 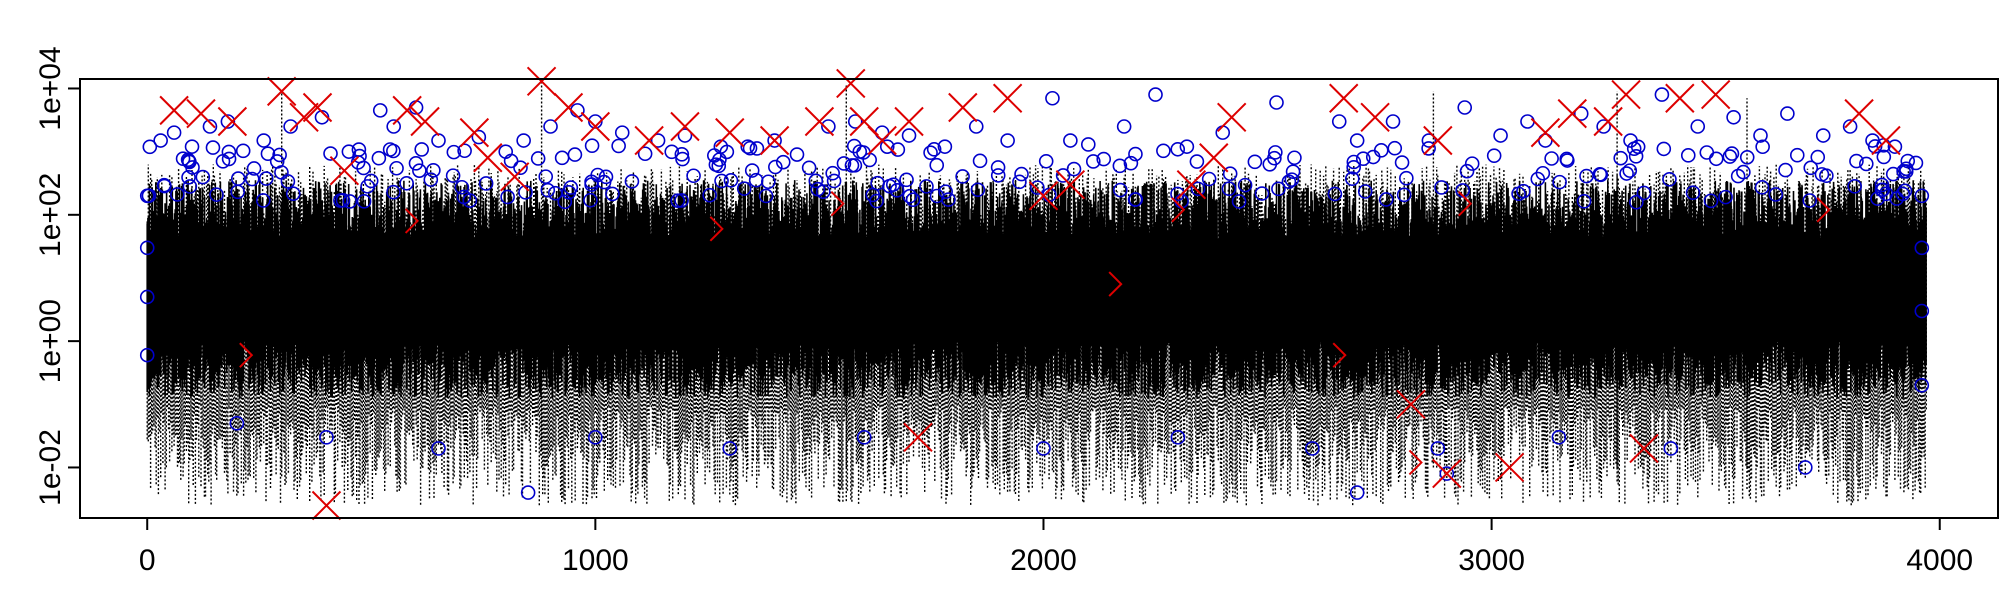 I want to click on x-tick-label: 3000, so click(x=1491, y=560).